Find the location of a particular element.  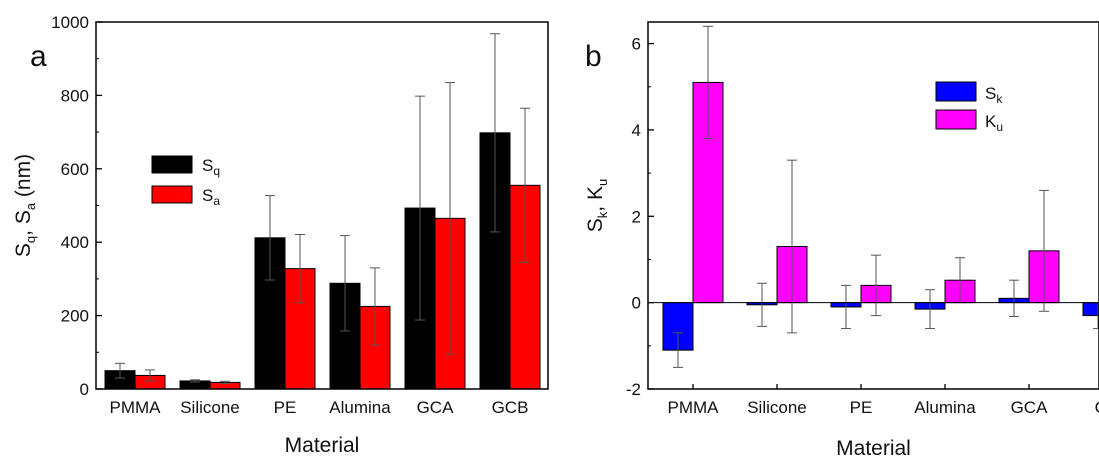

error-bar-k_u-silicone is located at coordinates (792, 246).